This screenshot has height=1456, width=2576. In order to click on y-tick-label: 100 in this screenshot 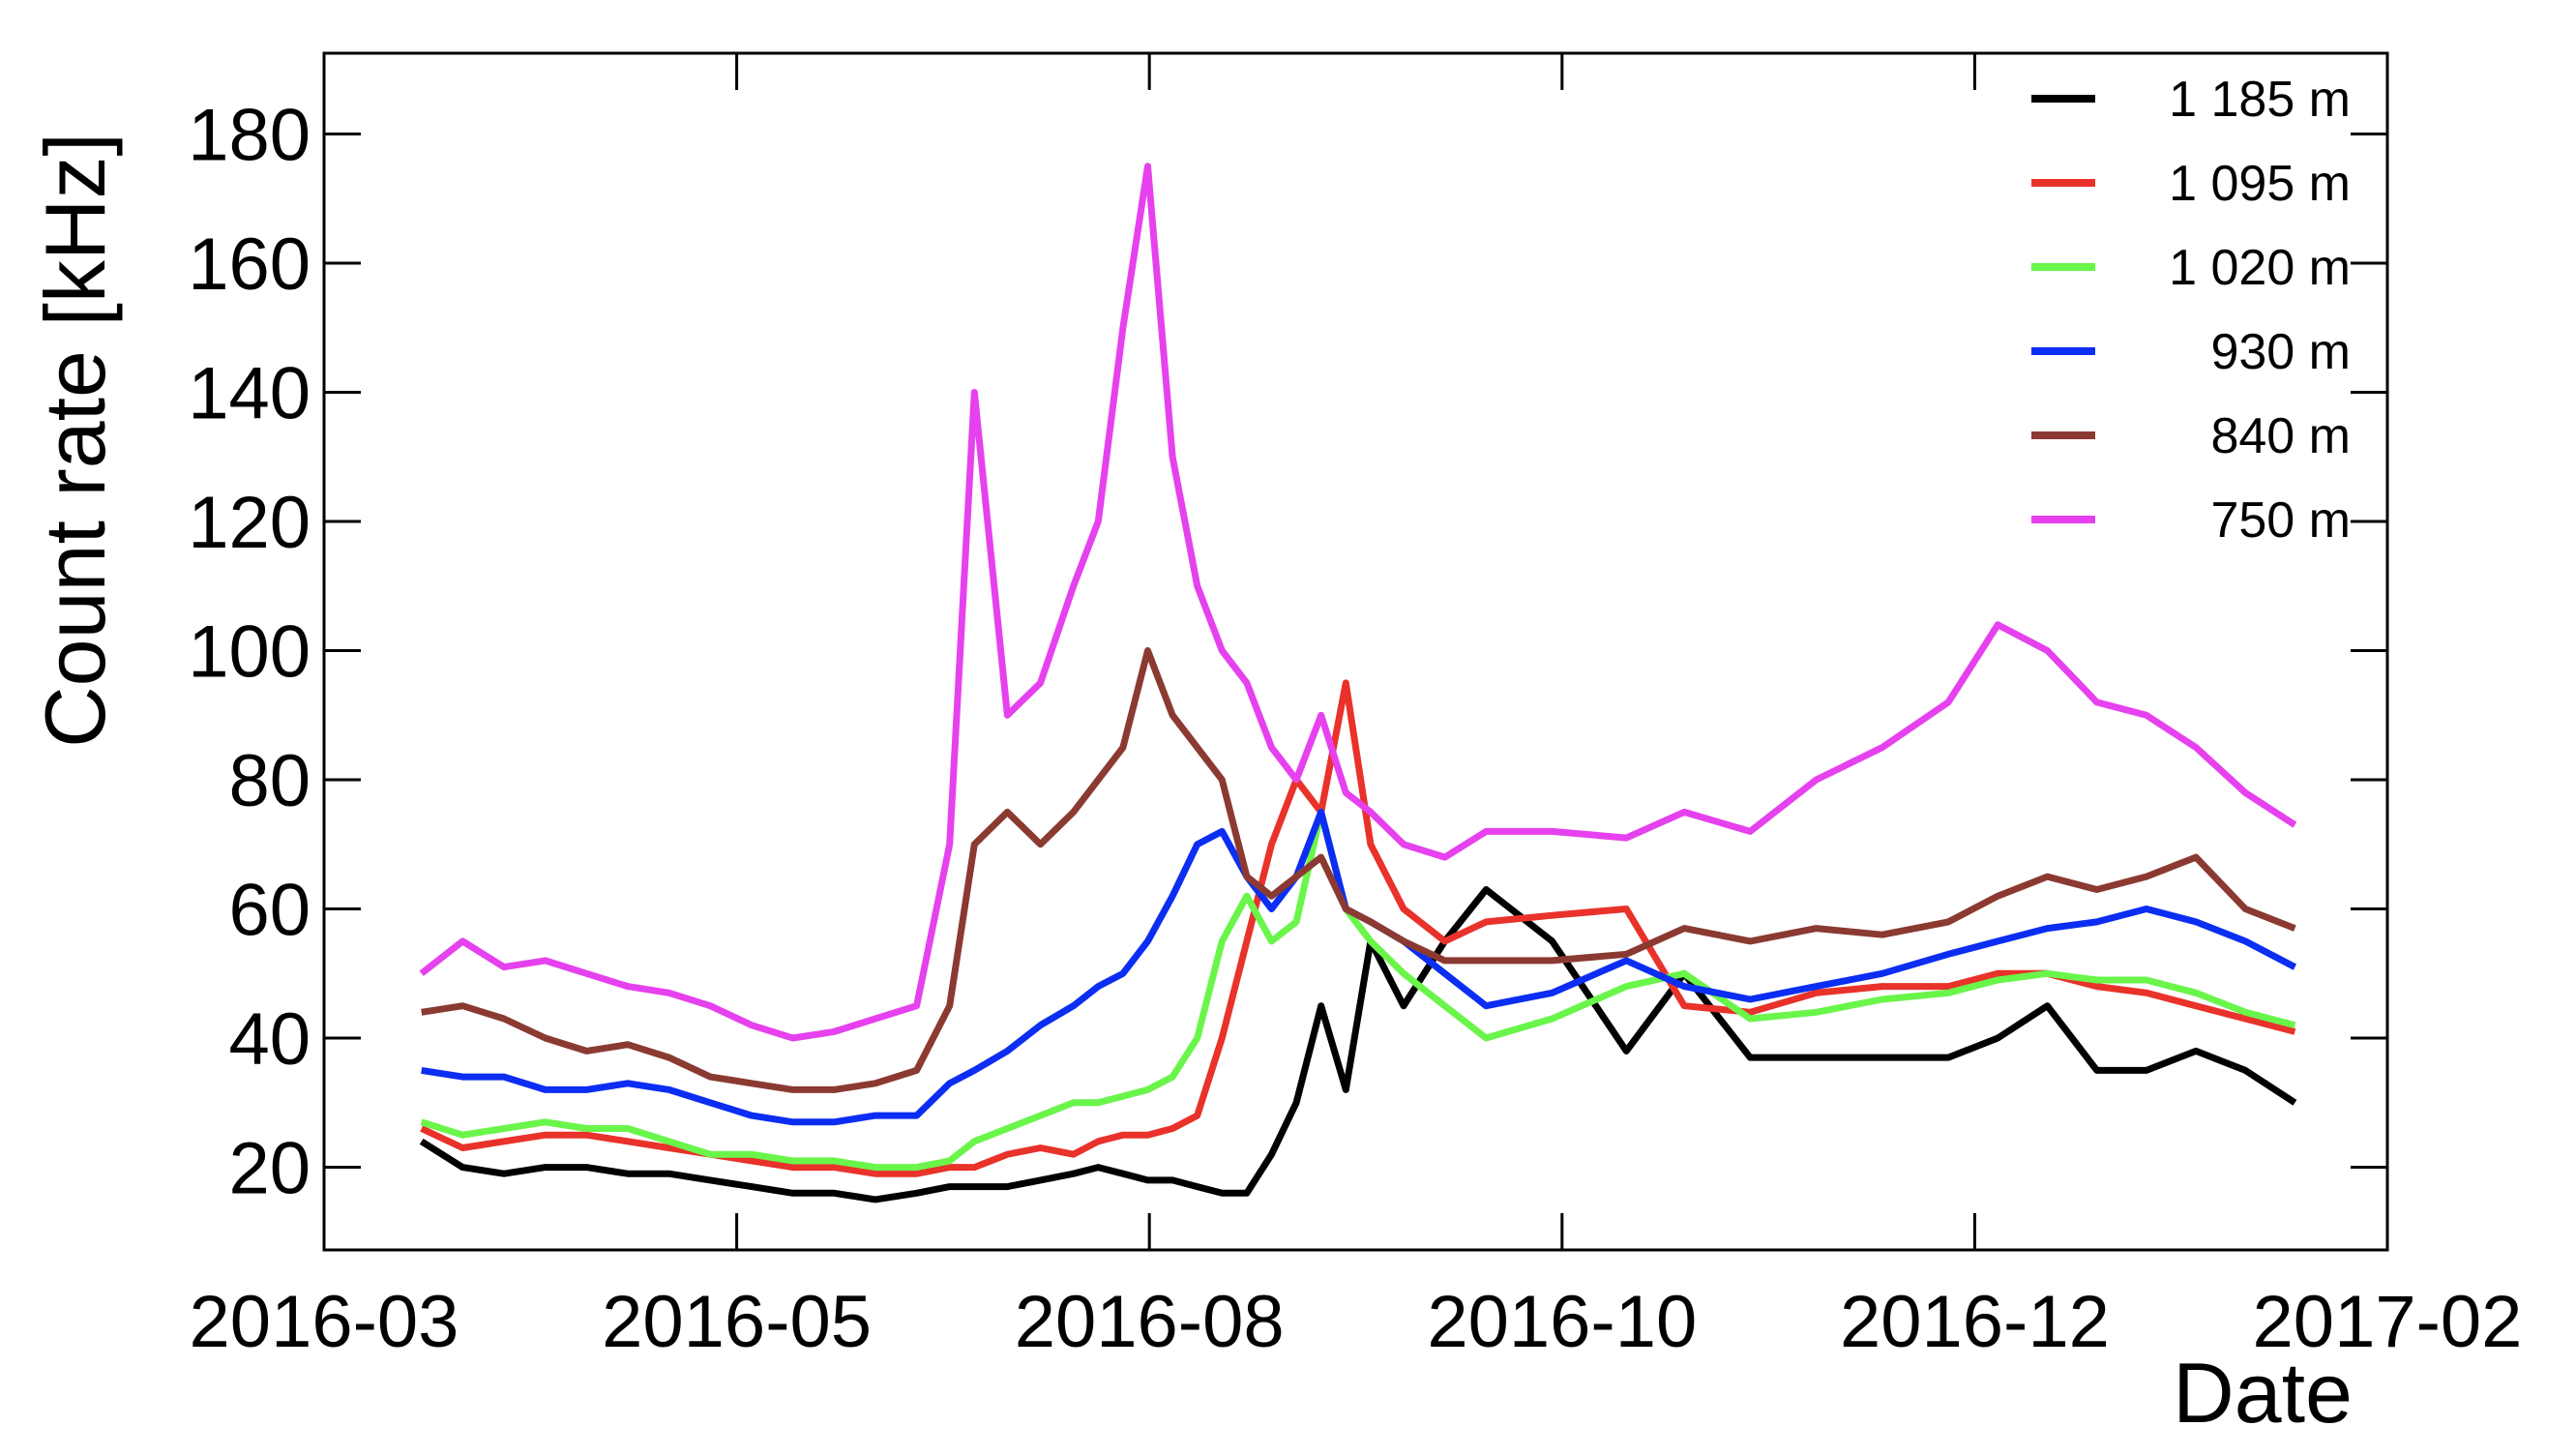, I will do `click(249, 651)`.